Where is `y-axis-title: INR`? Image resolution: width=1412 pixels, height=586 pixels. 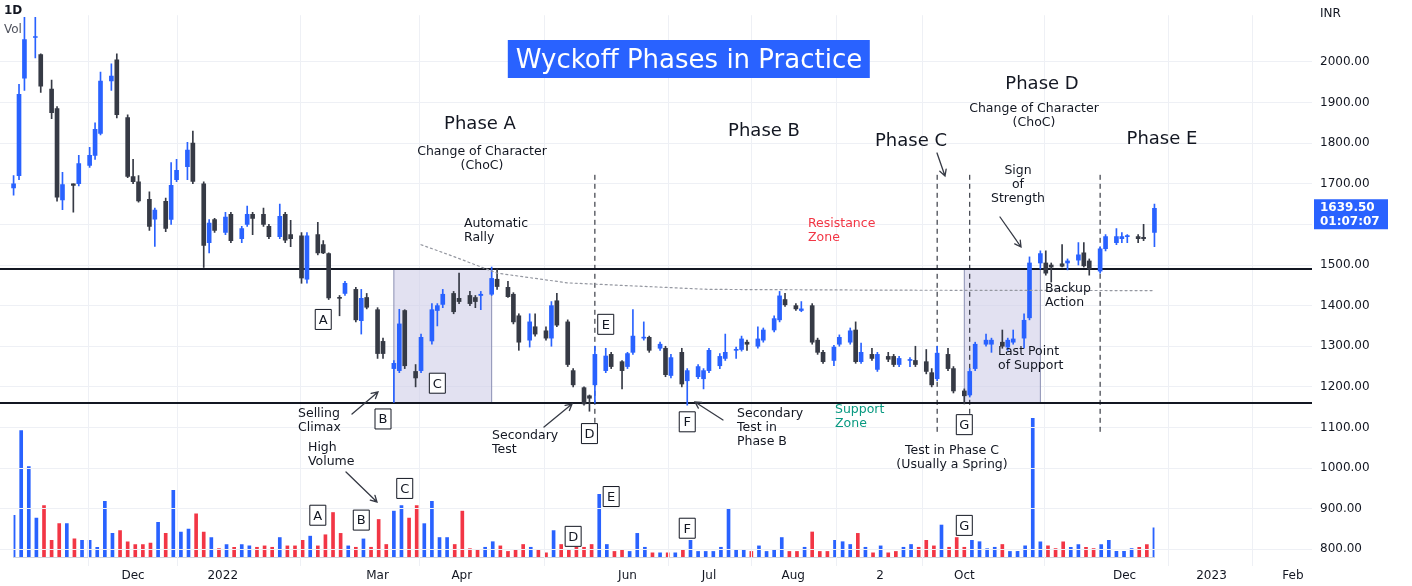
y-axis-title: INR is located at coordinates (1330, 13).